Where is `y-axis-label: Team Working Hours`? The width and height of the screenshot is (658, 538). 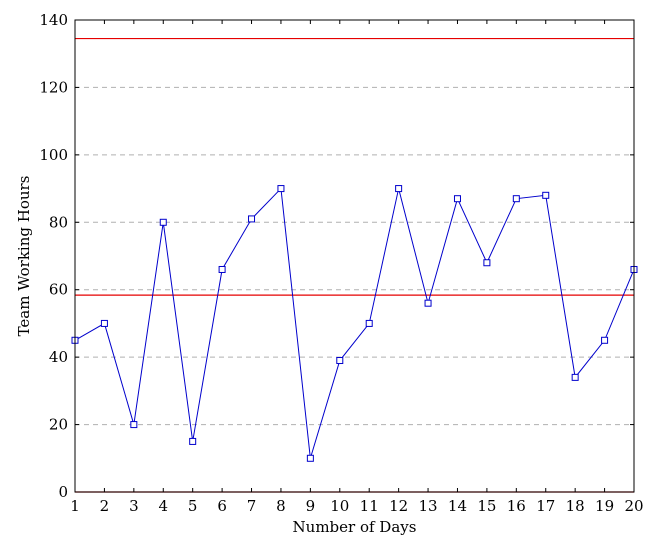
y-axis-label: Team Working Hours is located at coordinates (24, 256).